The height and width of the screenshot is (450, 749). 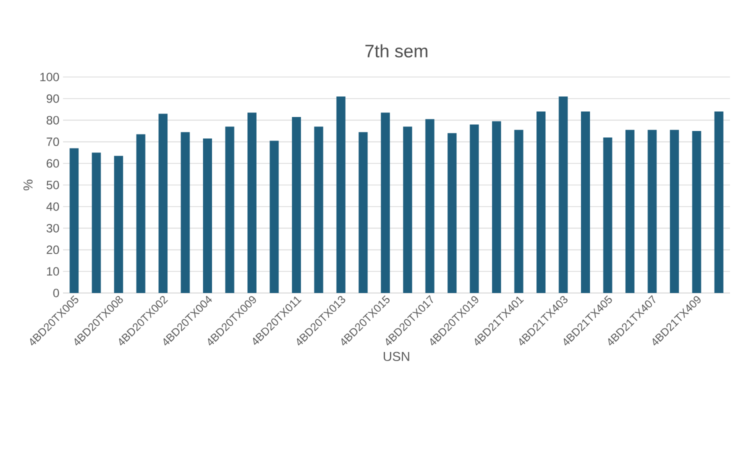 What do you see at coordinates (53, 206) in the screenshot?
I see `y-tick-label: 40` at bounding box center [53, 206].